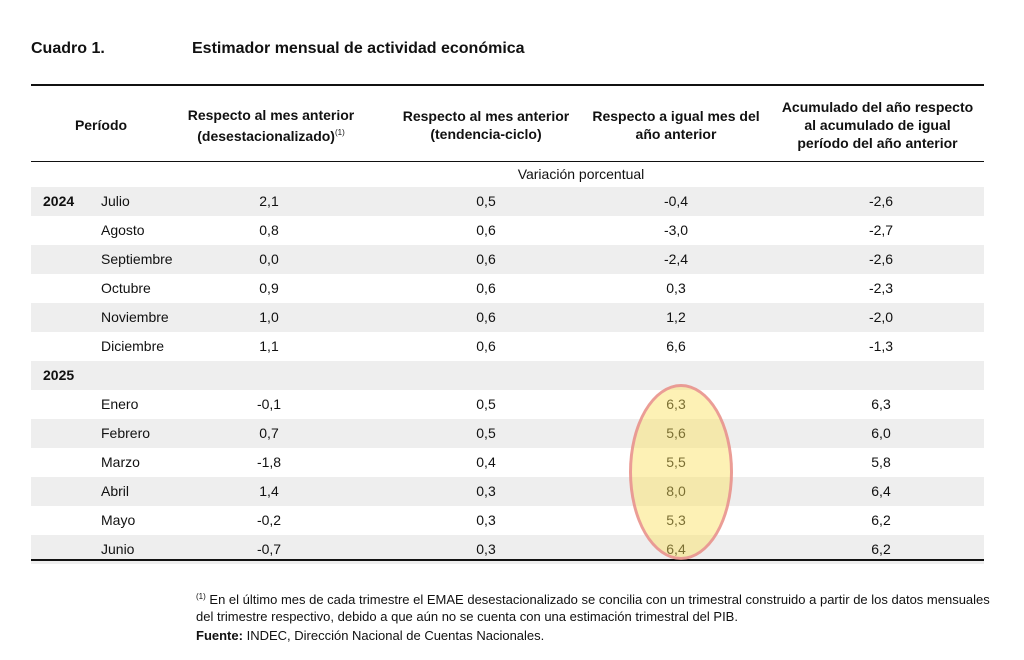 The width and height of the screenshot is (1024, 660). Describe the element at coordinates (486, 375) in the screenshot. I see `mom-trend-cell` at that location.